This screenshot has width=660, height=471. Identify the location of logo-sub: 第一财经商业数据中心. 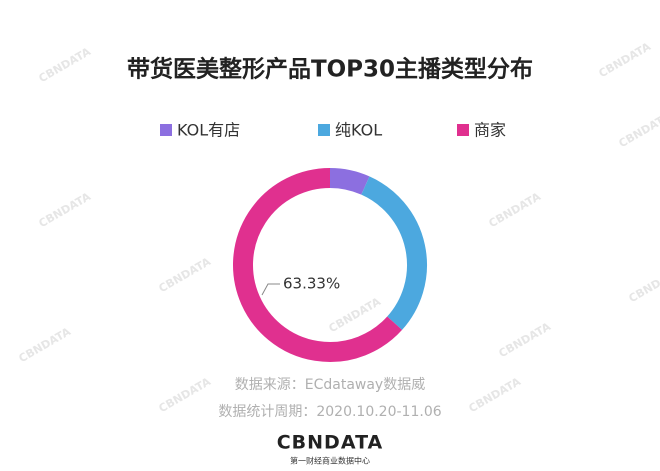
(330, 461).